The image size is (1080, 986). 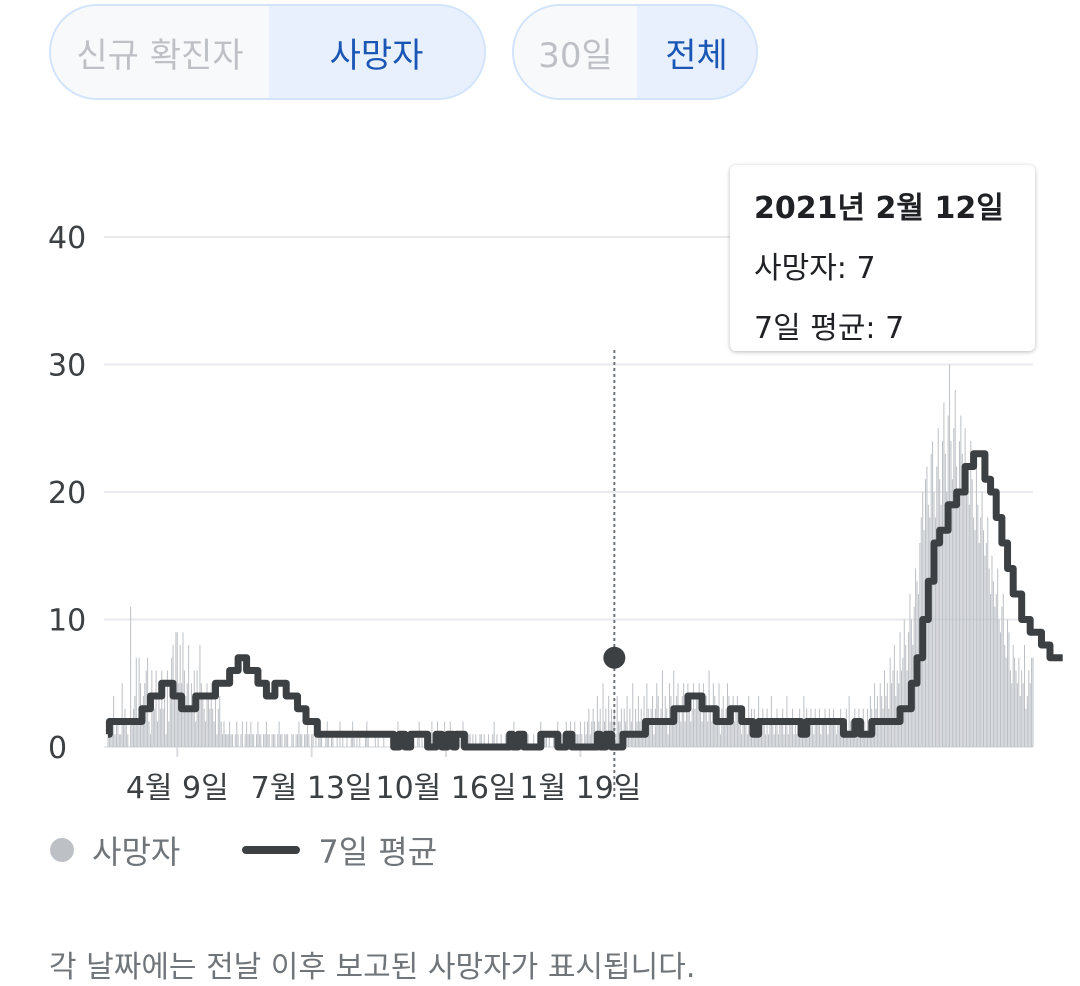 What do you see at coordinates (376, 52) in the screenshot?
I see `deaths-option: 사망자` at bounding box center [376, 52].